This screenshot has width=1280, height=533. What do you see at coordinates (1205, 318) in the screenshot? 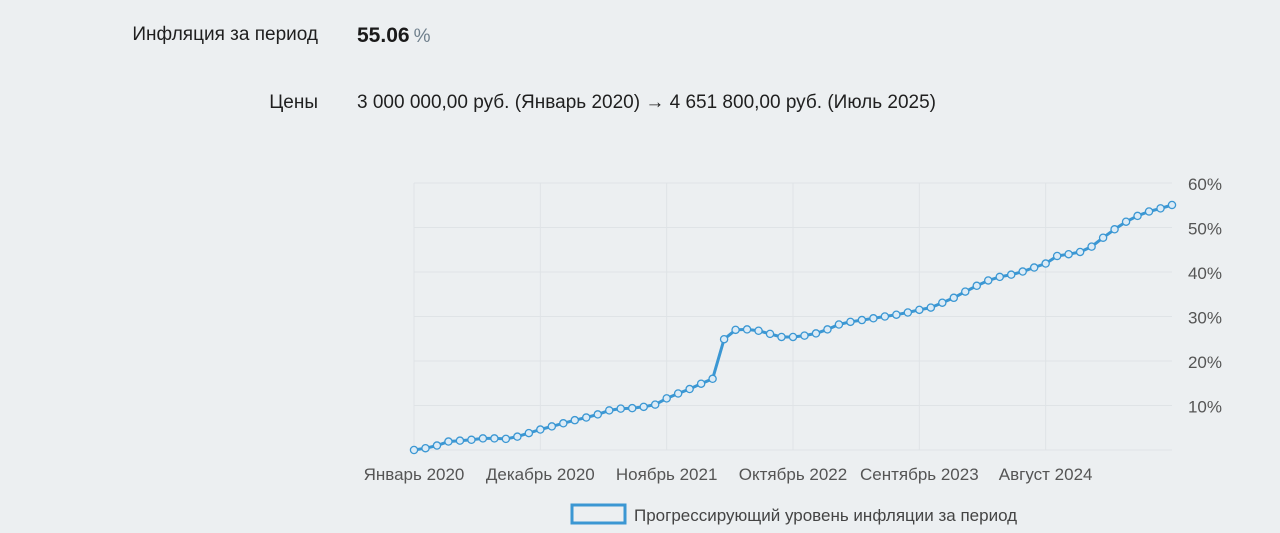
I see `y-tick-label: 30%` at bounding box center [1205, 318].